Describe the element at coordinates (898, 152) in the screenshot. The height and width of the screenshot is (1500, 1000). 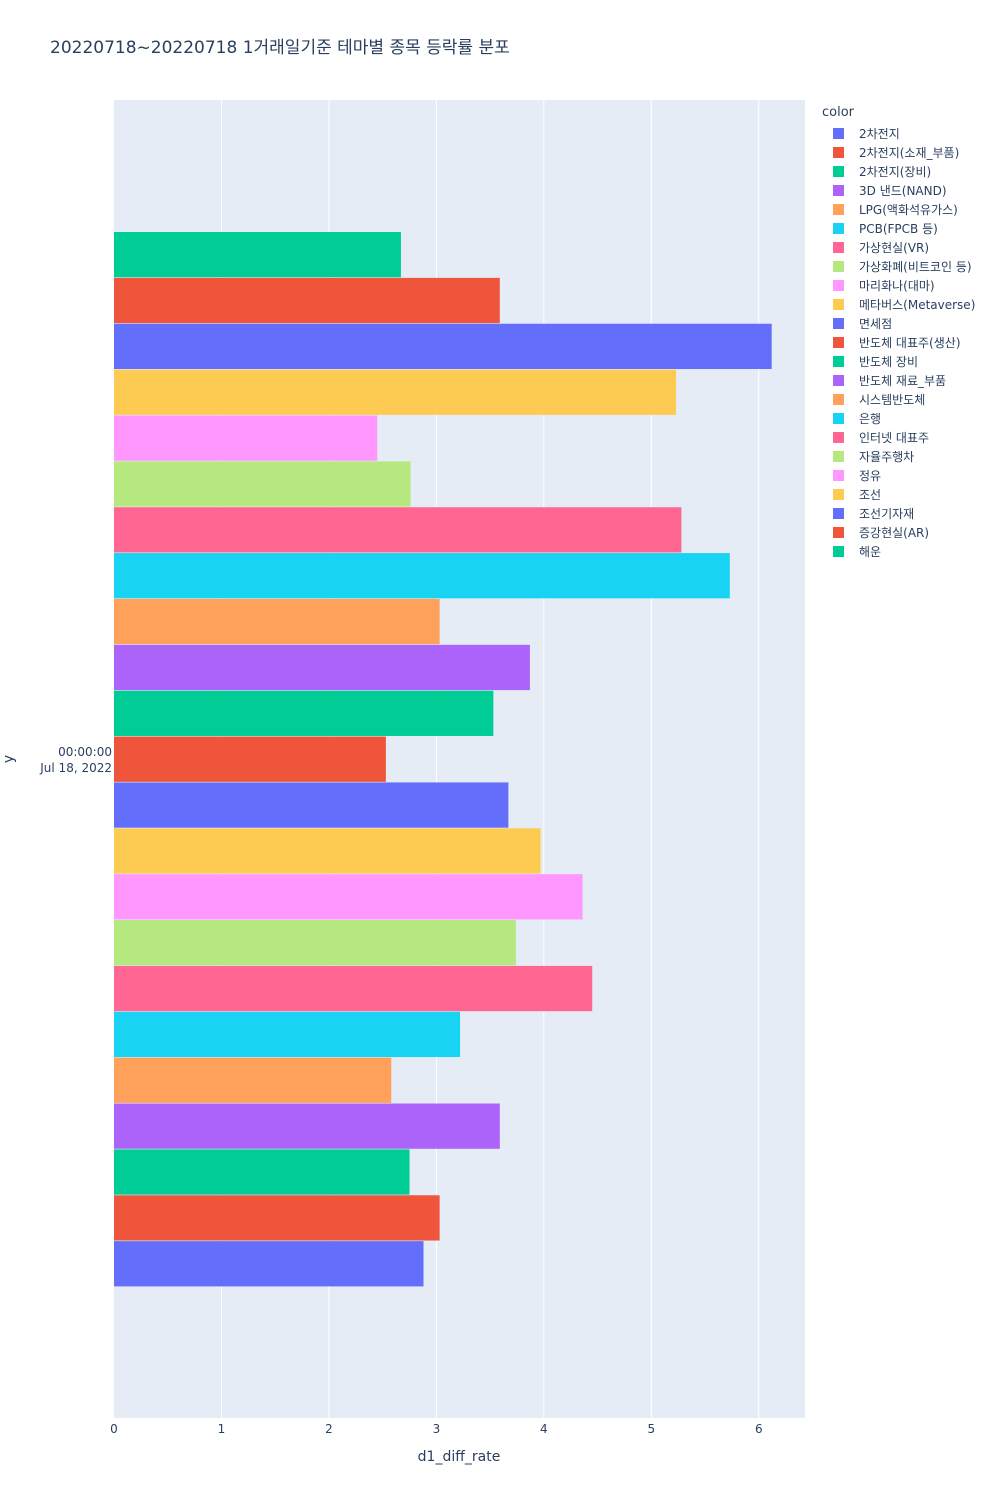
I see `legend-item: 2차전지(소재_부품)` at that location.